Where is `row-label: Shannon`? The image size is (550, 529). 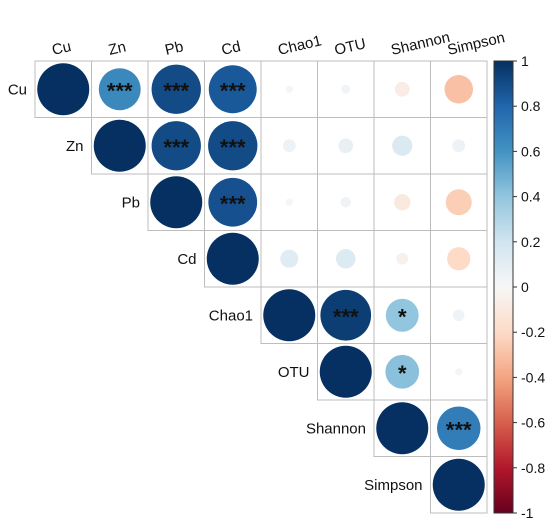 row-label: Shannon is located at coordinates (336, 428).